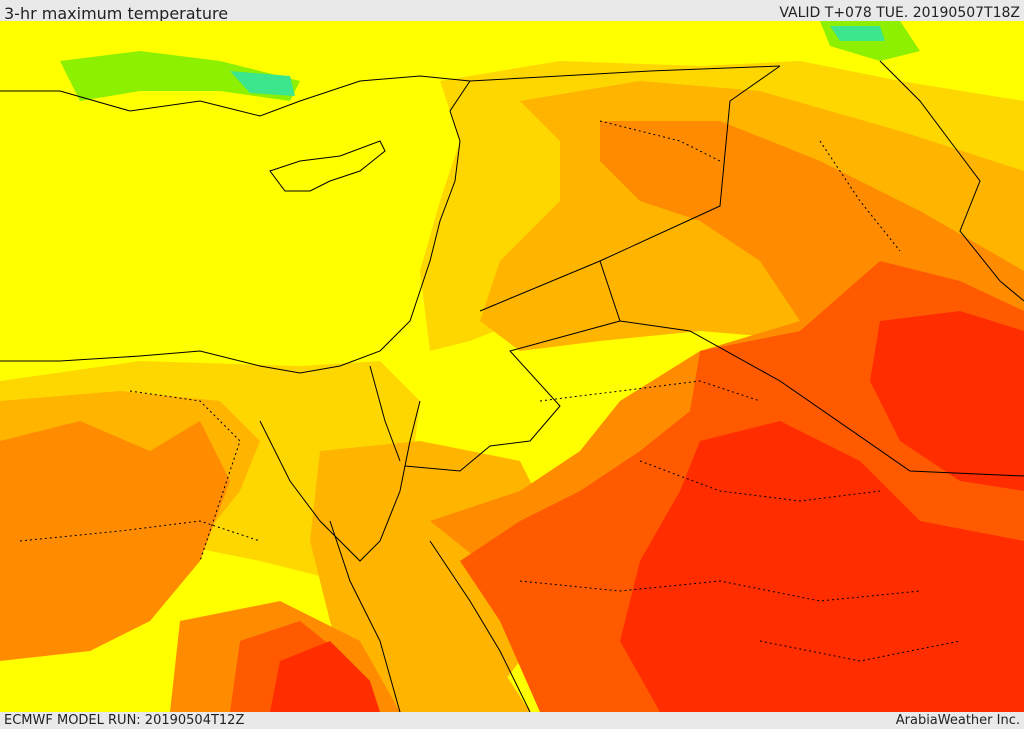  I want to click on syria-iraq-border, so click(630, 188).